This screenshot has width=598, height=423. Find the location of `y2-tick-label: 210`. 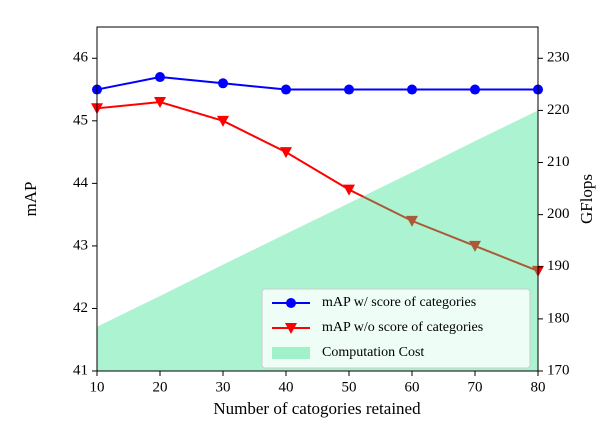

y2-tick-label: 210 is located at coordinates (558, 162).